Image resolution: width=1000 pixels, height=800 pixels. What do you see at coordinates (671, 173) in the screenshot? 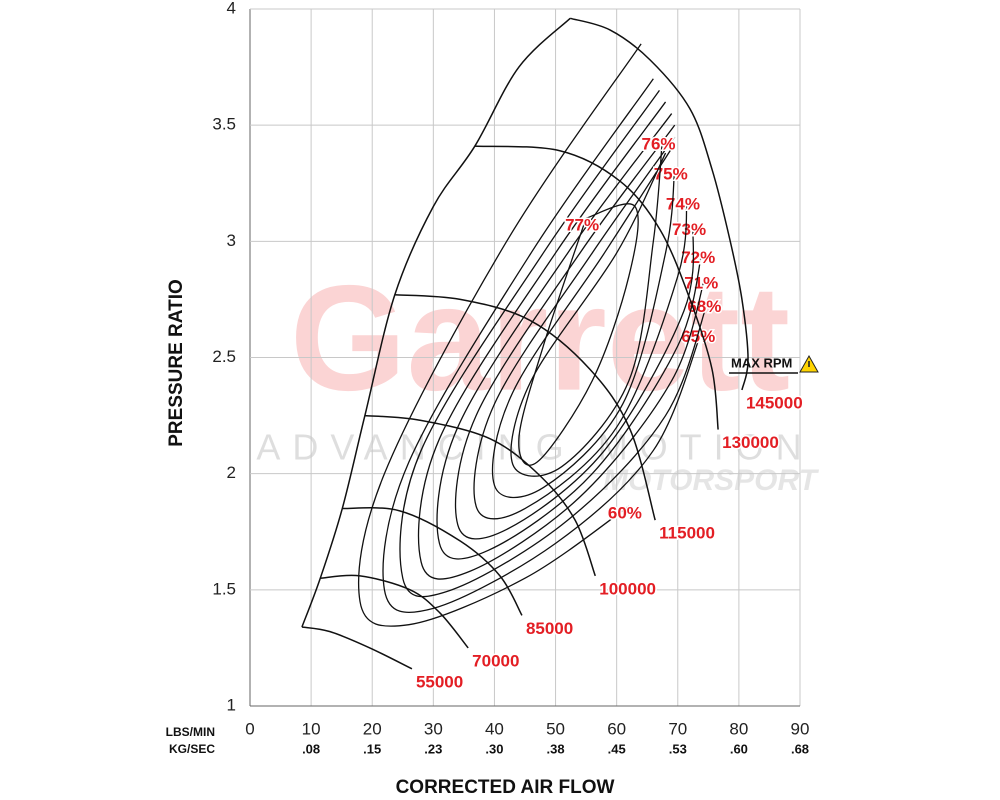
I see `efficiency-label: 75%` at bounding box center [671, 173].